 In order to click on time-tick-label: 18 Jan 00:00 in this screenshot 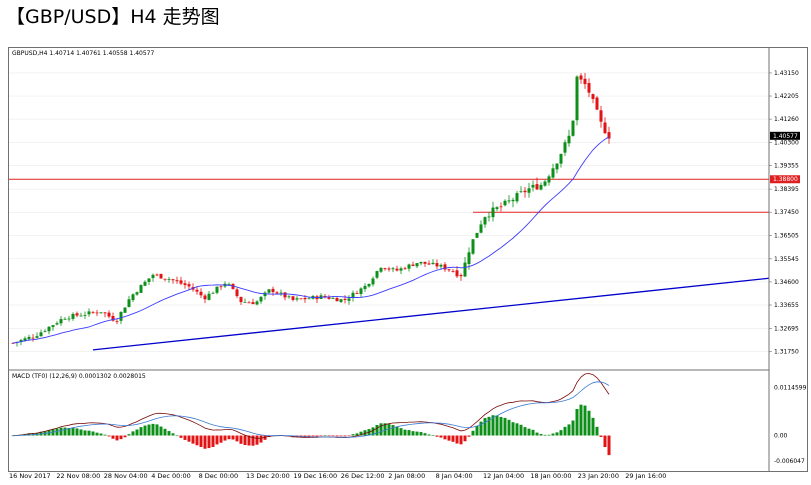, I will do `click(551, 476)`.